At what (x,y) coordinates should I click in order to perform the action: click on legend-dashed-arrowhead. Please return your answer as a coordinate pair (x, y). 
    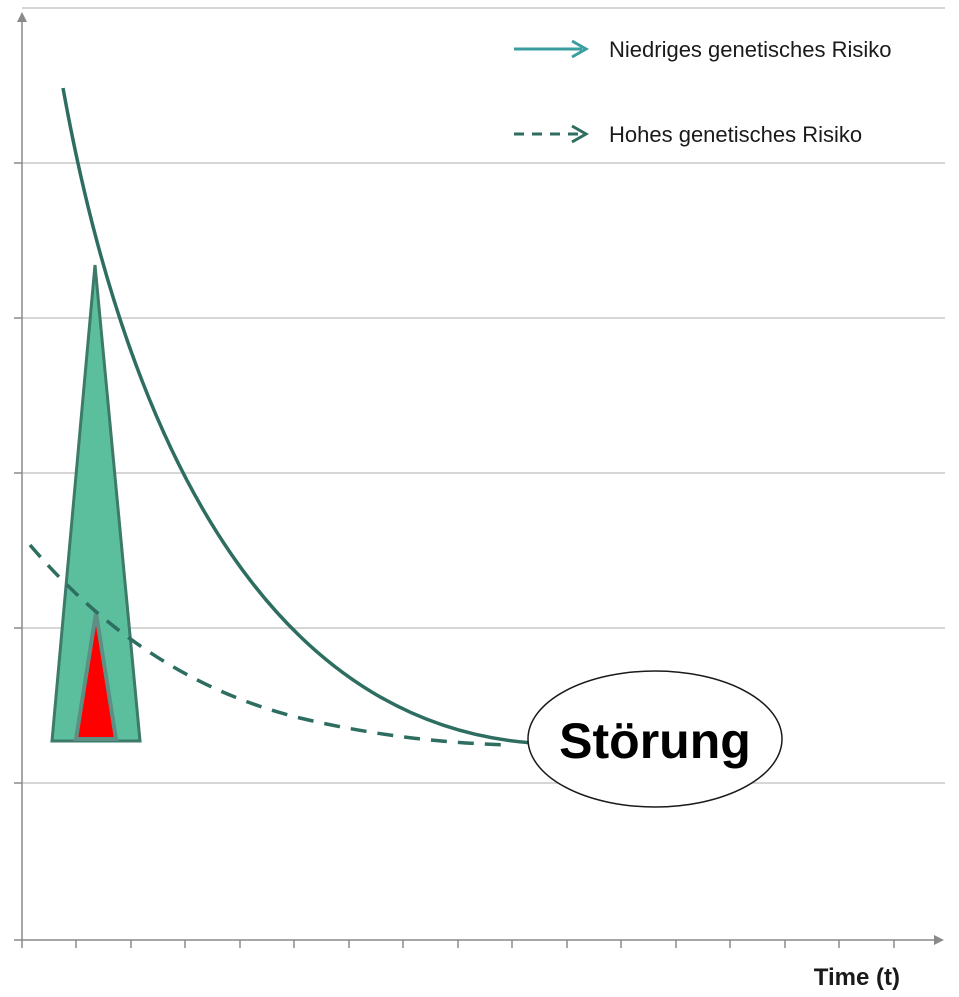
    Looking at the image, I should click on (580, 134).